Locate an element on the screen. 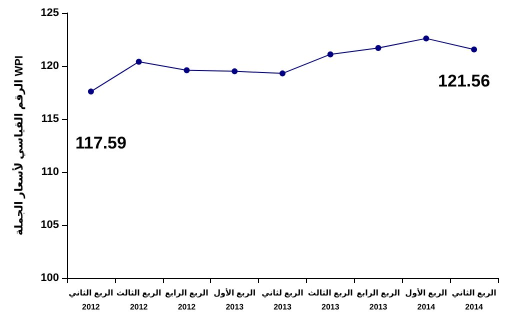 This screenshot has width=506, height=325. y-tick-label: 110 is located at coordinates (50, 172).